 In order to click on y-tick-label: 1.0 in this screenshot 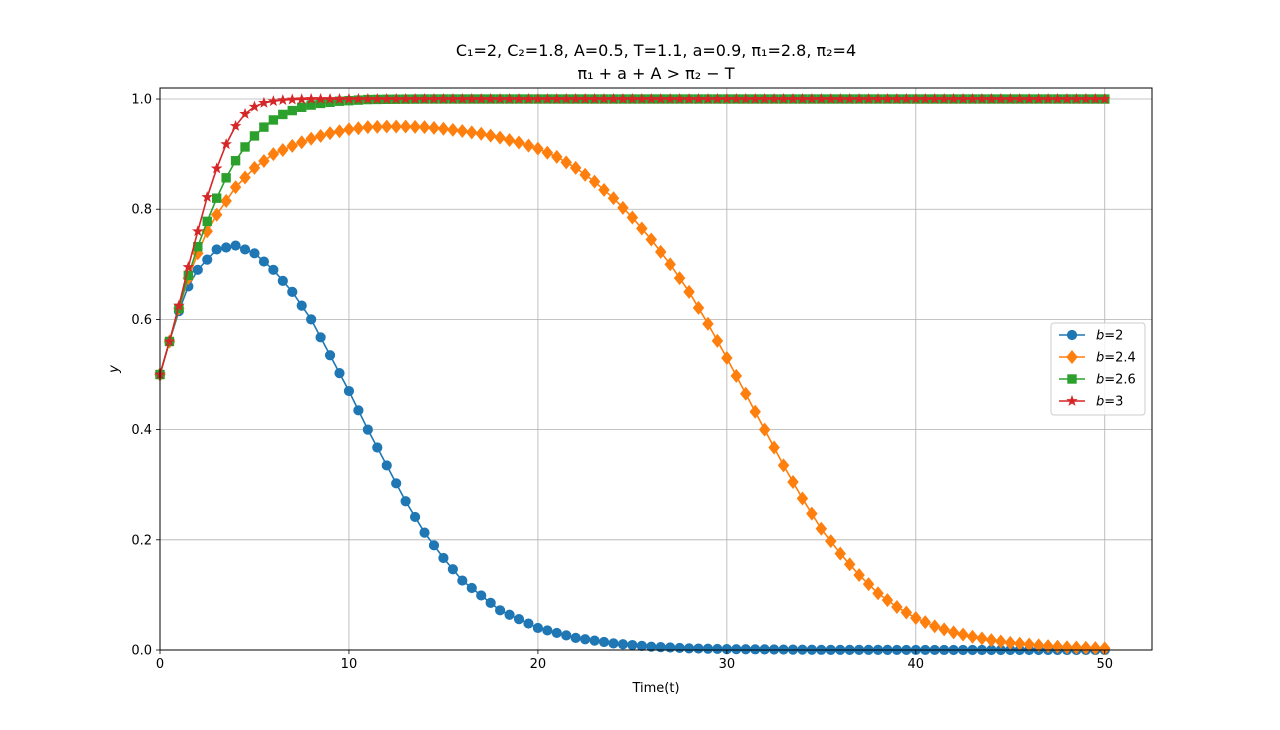, I will do `click(141, 100)`.